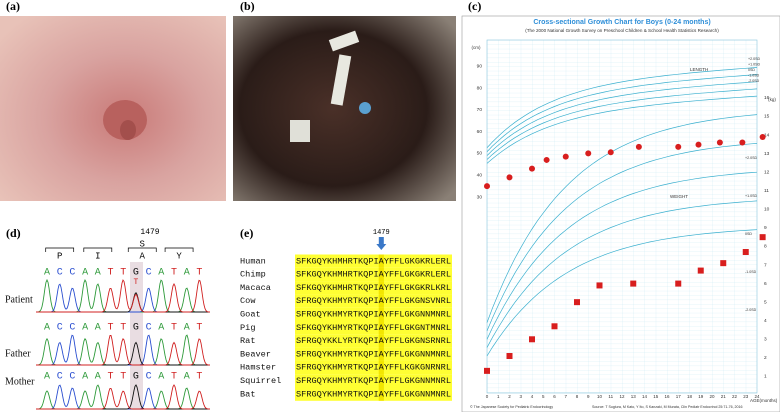 This screenshot has height=417, width=780. Describe the element at coordinates (381, 243) in the screenshot. I see `position-arrow` at that location.